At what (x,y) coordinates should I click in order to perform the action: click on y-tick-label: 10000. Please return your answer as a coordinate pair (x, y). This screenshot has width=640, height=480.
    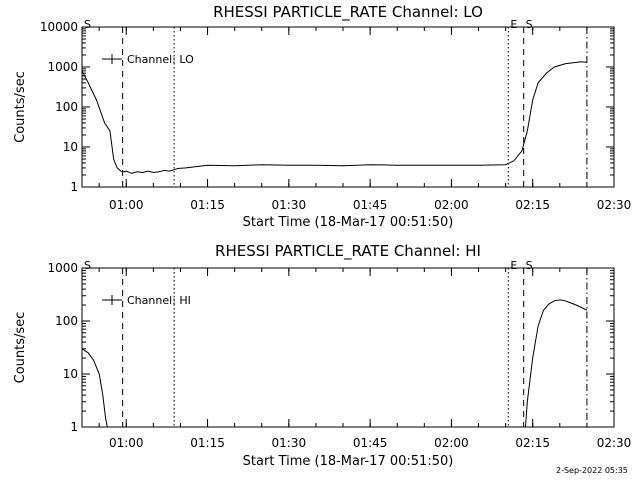
    Looking at the image, I should click on (59, 27).